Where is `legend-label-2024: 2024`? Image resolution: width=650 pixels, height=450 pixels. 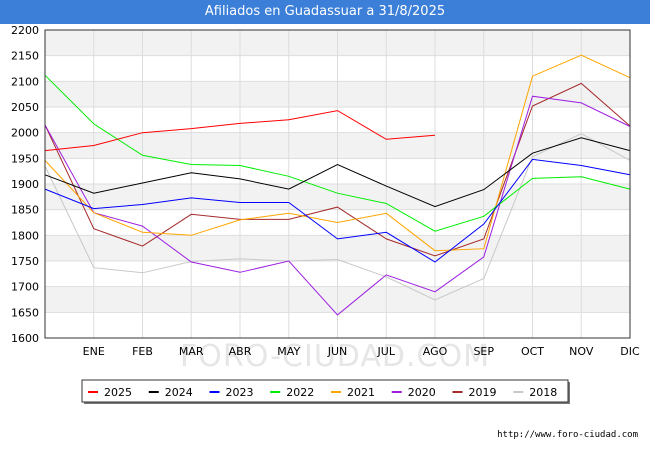 legend-label-2024: 2024 is located at coordinates (179, 392).